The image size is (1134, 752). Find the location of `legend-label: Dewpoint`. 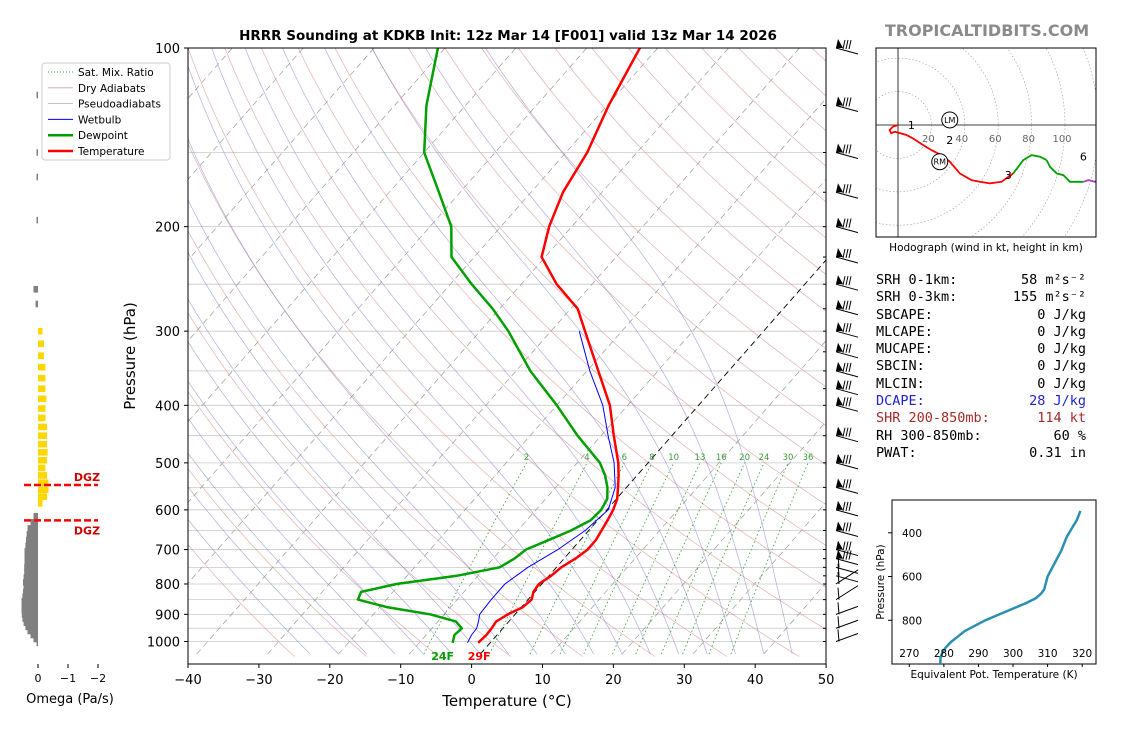

legend-label: Dewpoint is located at coordinates (103, 136).